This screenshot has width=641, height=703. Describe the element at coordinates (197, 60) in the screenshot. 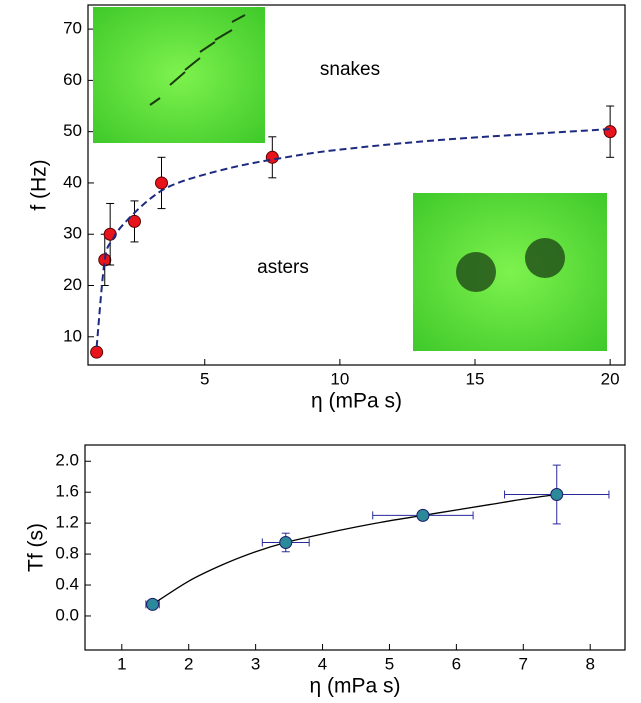

I see `inset-snake-marks` at that location.